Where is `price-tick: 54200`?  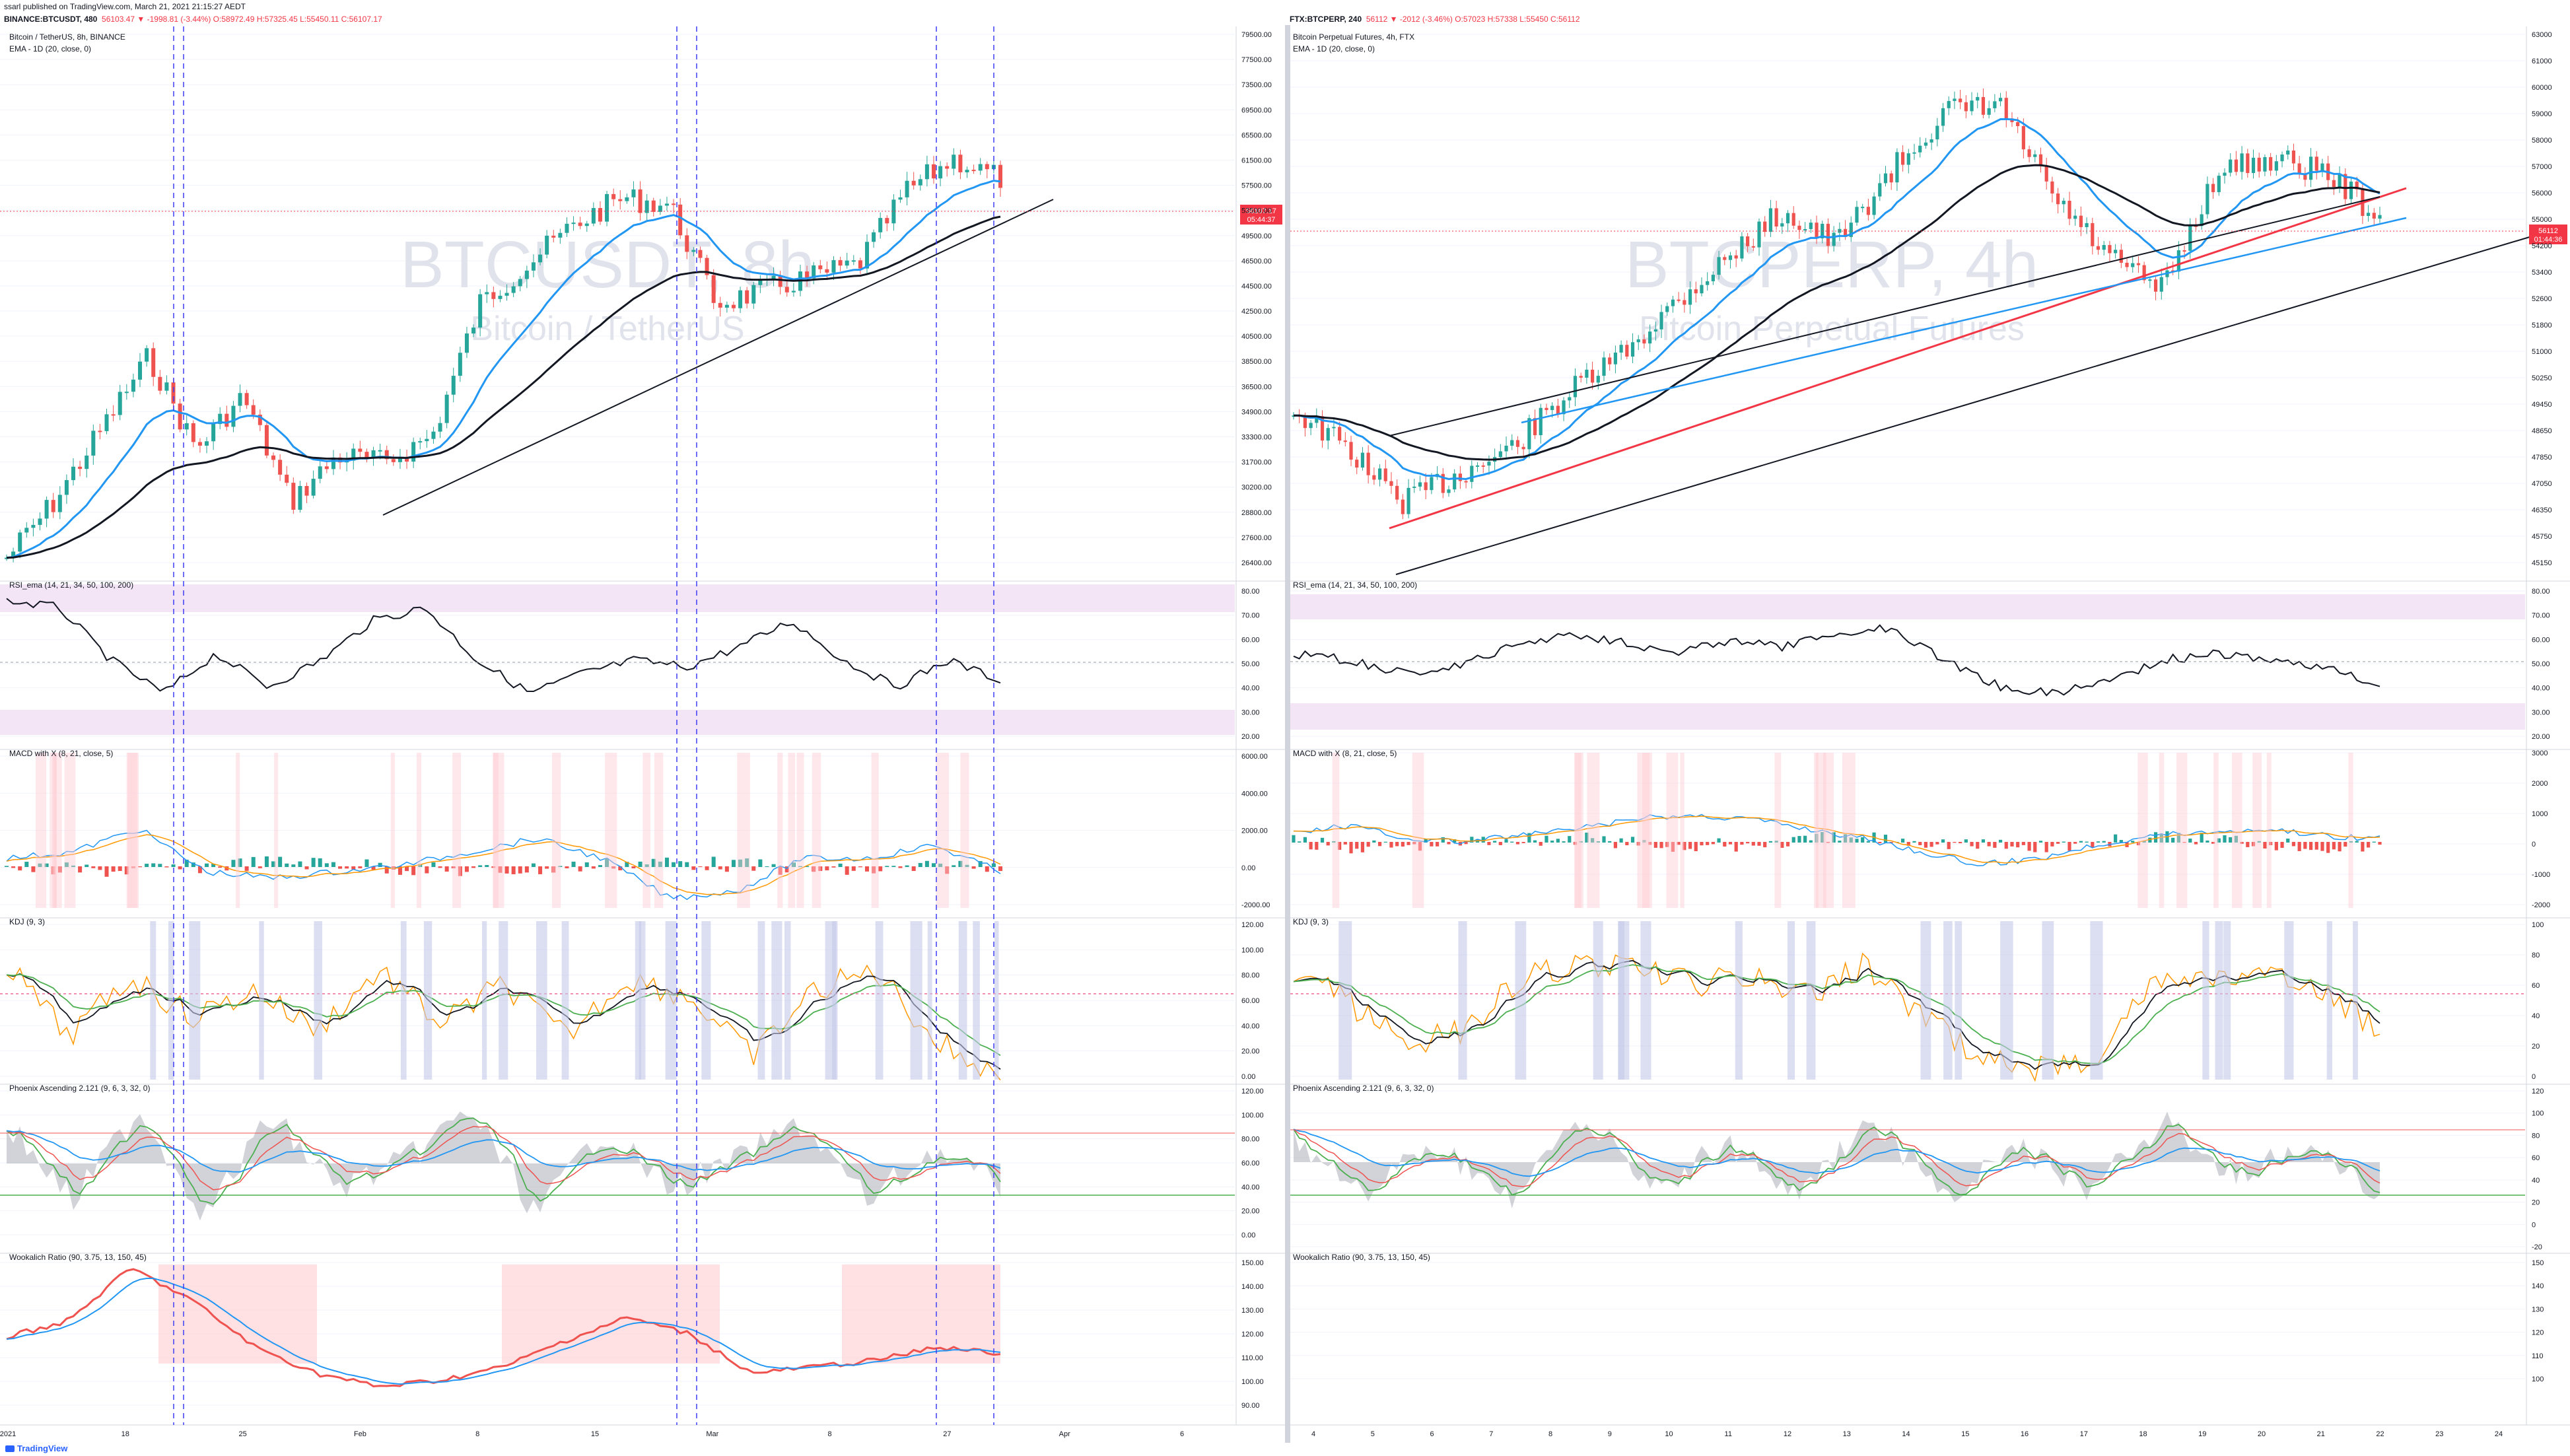 price-tick: 54200 is located at coordinates (2542, 246).